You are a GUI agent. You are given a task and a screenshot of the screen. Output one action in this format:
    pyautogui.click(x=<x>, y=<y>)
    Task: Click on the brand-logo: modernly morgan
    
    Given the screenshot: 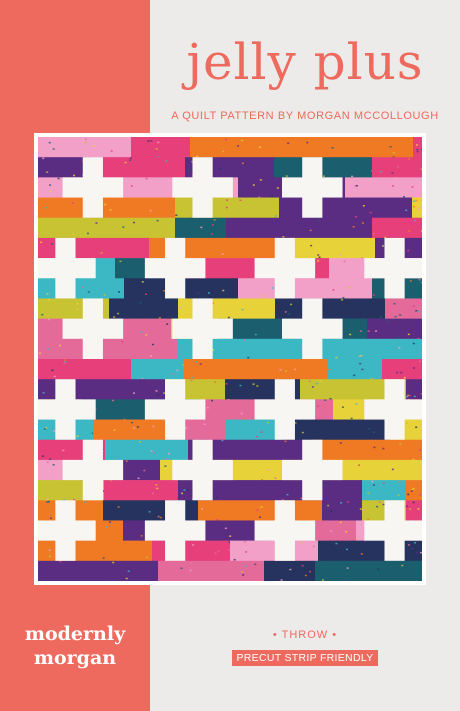 What is the action you would take?
    pyautogui.click(x=75, y=646)
    